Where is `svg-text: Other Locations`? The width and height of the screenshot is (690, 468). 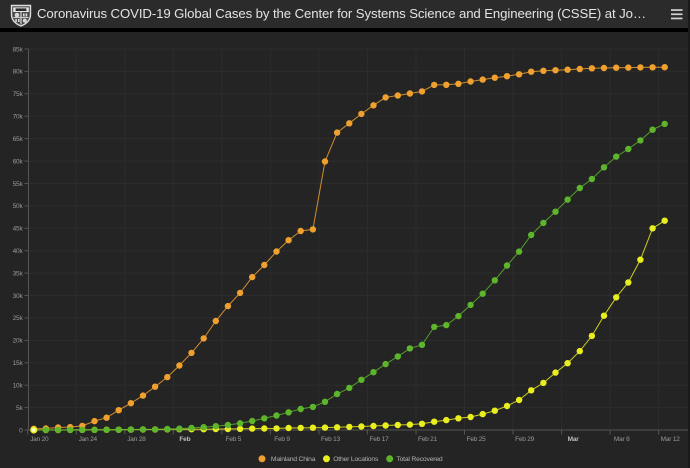 svg-text: Other Locations is located at coordinates (356, 459).